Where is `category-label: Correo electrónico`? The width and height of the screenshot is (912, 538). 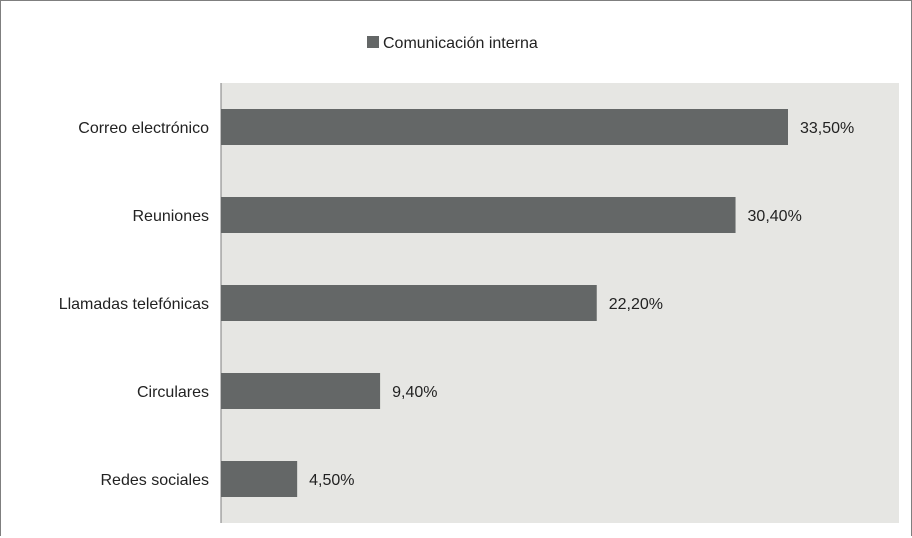 category-label: Correo electrónico is located at coordinates (143, 128).